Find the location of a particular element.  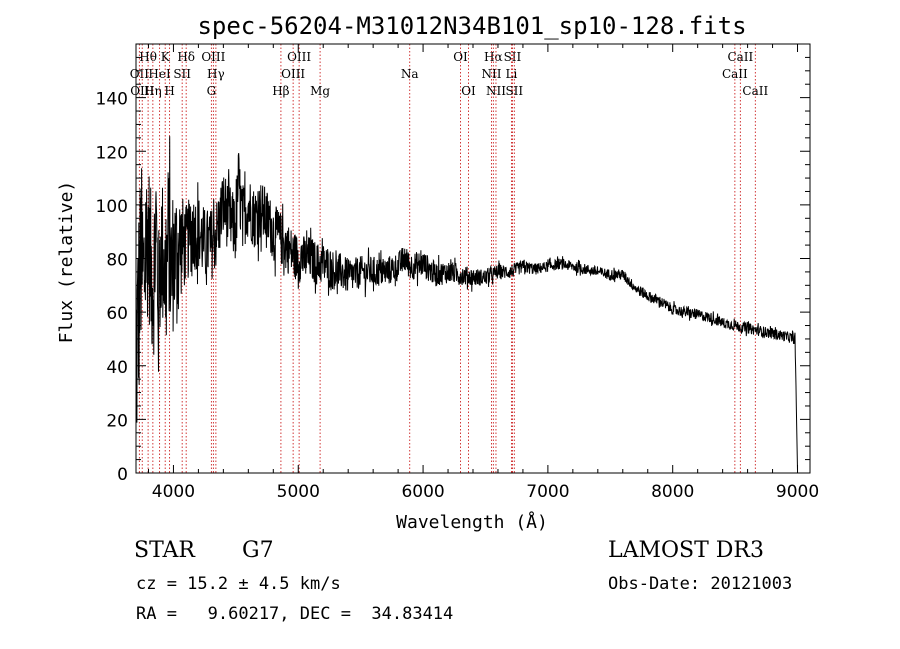

x-tick-label: 8000 is located at coordinates (672, 492).